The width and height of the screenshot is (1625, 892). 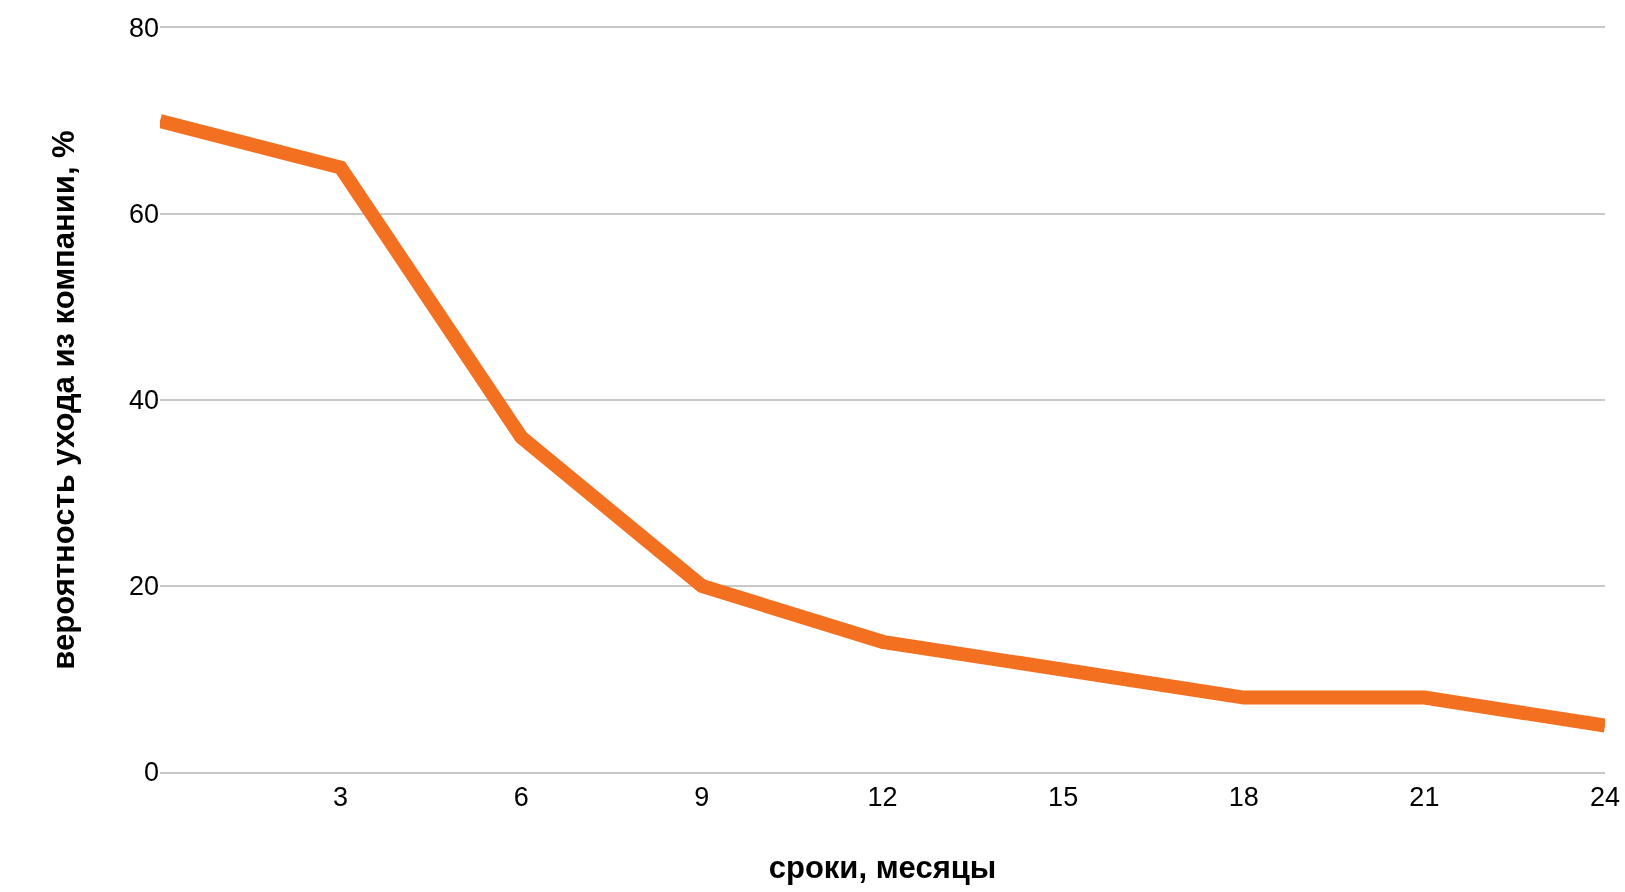 I want to click on y-axis-title: вероятность ухода из компании, %, so click(x=63, y=400).